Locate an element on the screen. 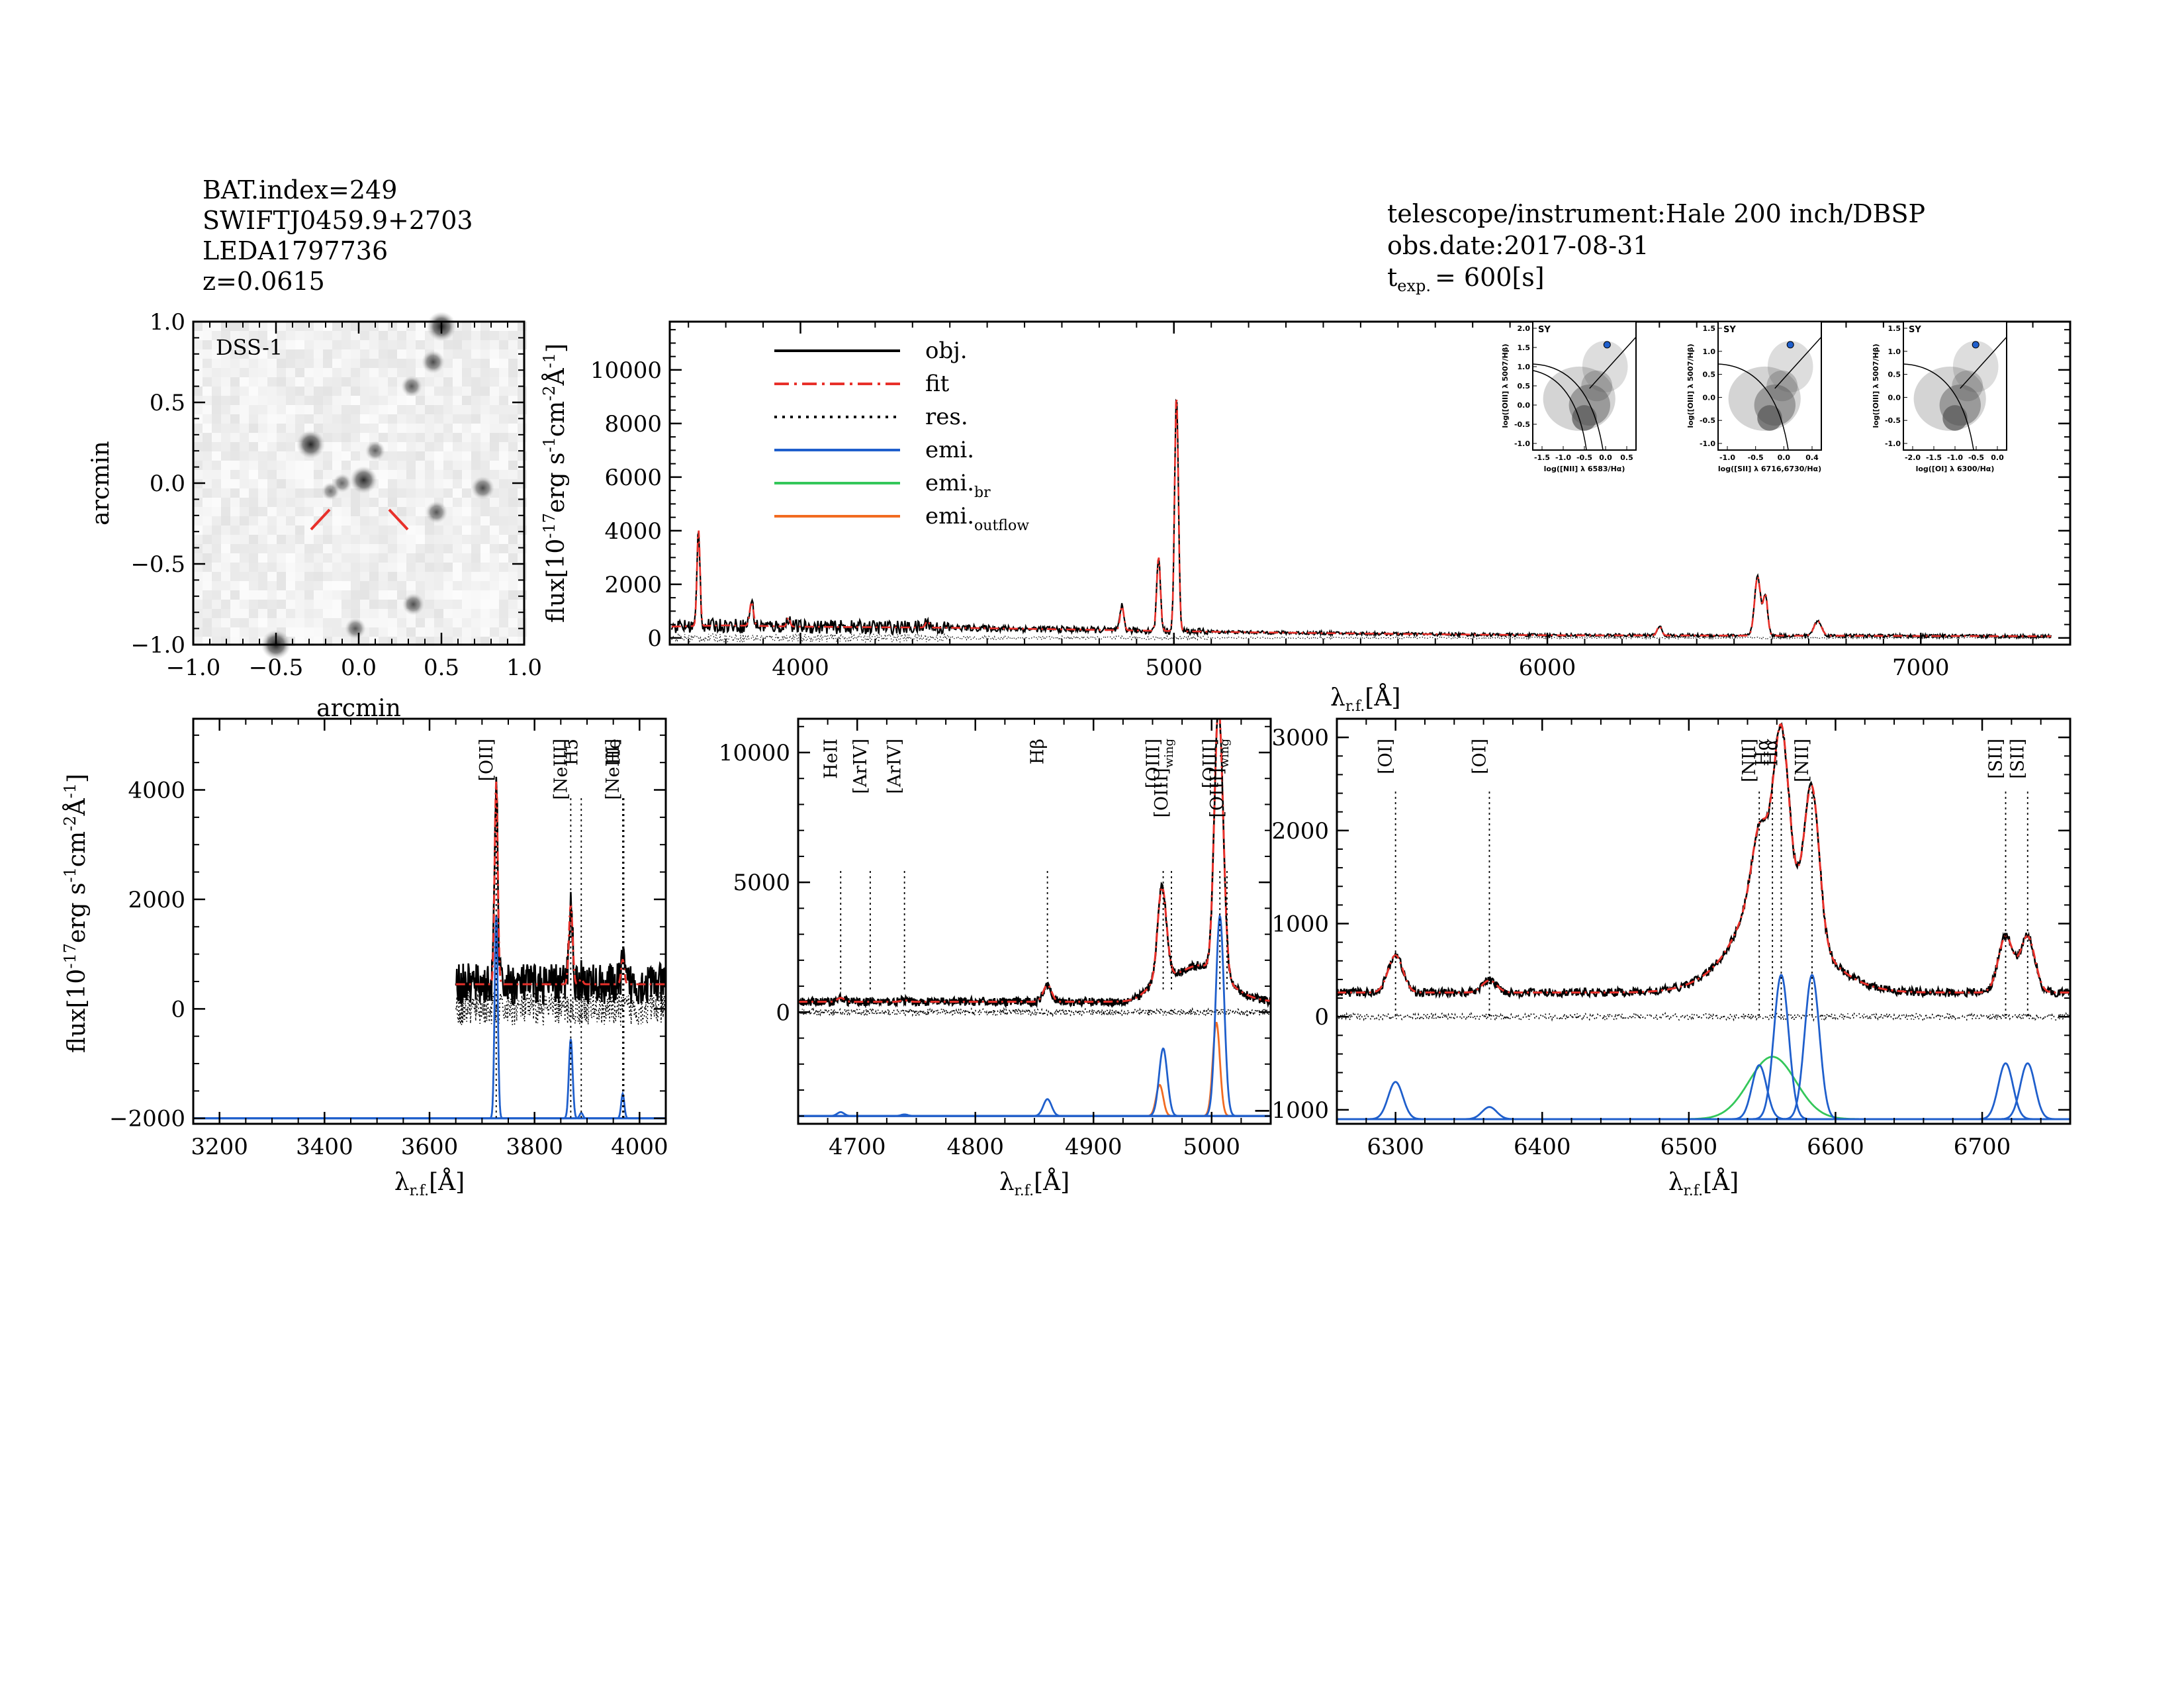  line-marker-label: Hα is located at coordinates (1772, 753).